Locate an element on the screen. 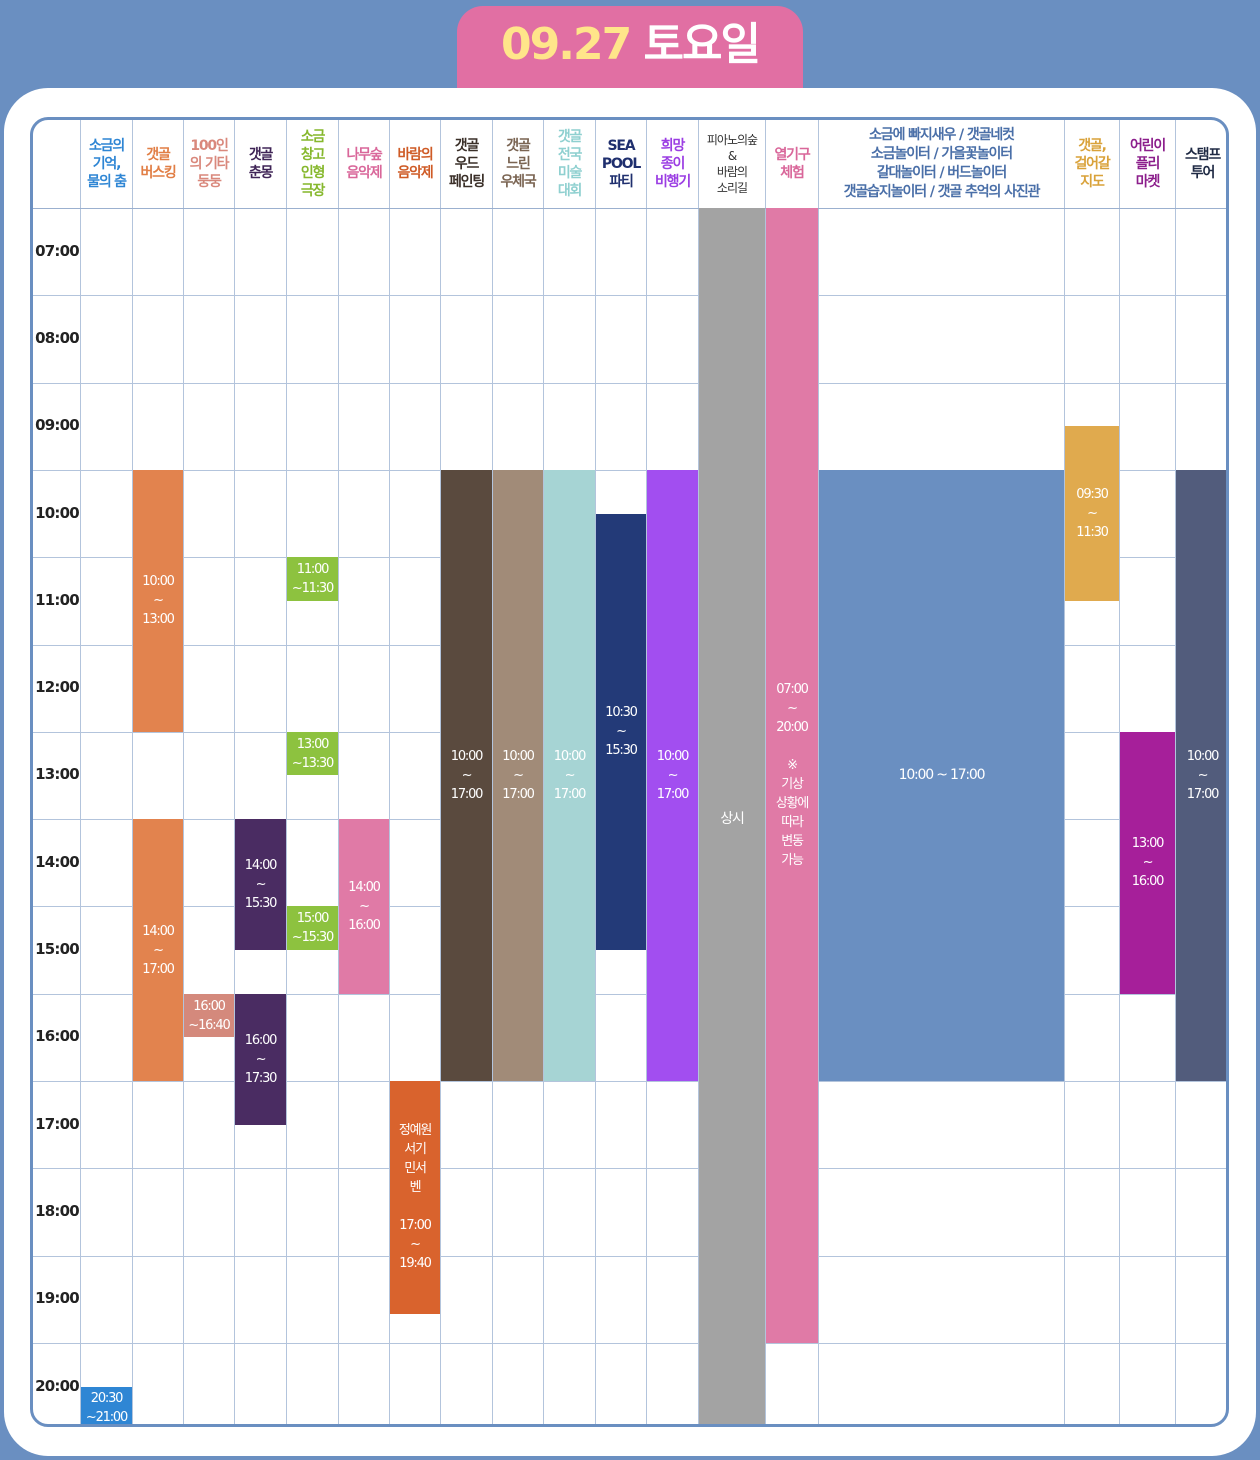 Image resolution: width=1260 pixels, height=1460 pixels. column-header: 희망 종이 비행기 is located at coordinates (672, 164).